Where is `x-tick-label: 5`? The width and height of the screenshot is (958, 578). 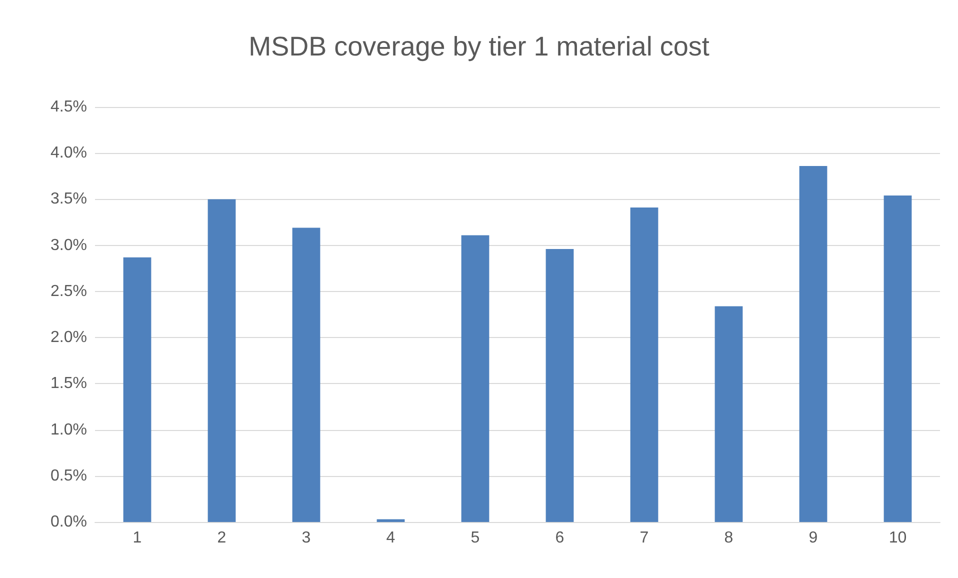 x-tick-label: 5 is located at coordinates (475, 538).